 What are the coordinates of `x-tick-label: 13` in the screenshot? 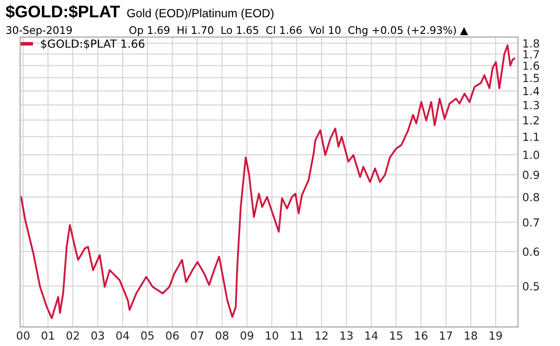 It's located at (346, 335).